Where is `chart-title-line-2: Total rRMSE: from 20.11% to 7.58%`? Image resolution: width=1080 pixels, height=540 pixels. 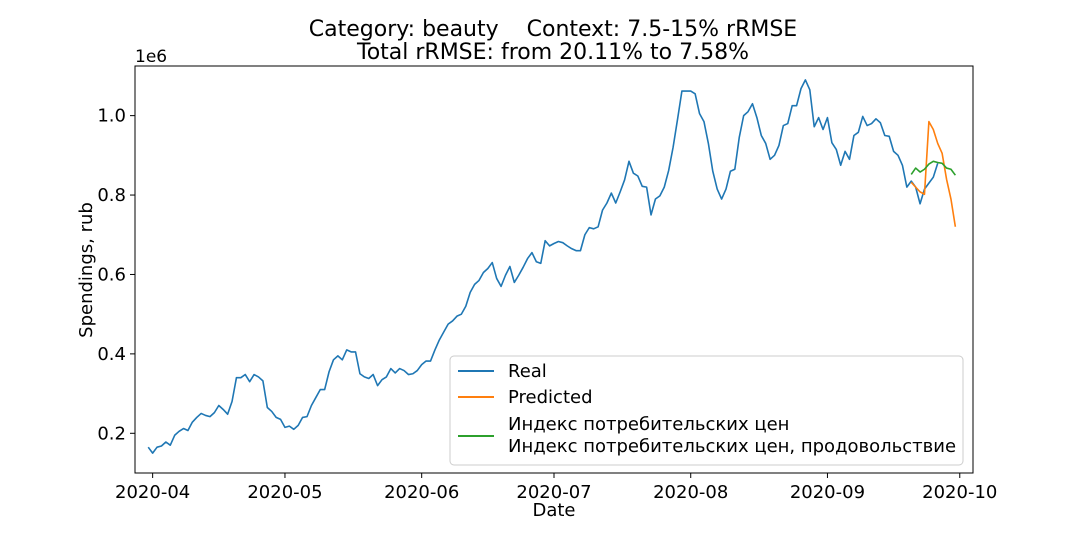
chart-title-line-2: Total rRMSE: from 20.11% to 7.58% is located at coordinates (552, 52).